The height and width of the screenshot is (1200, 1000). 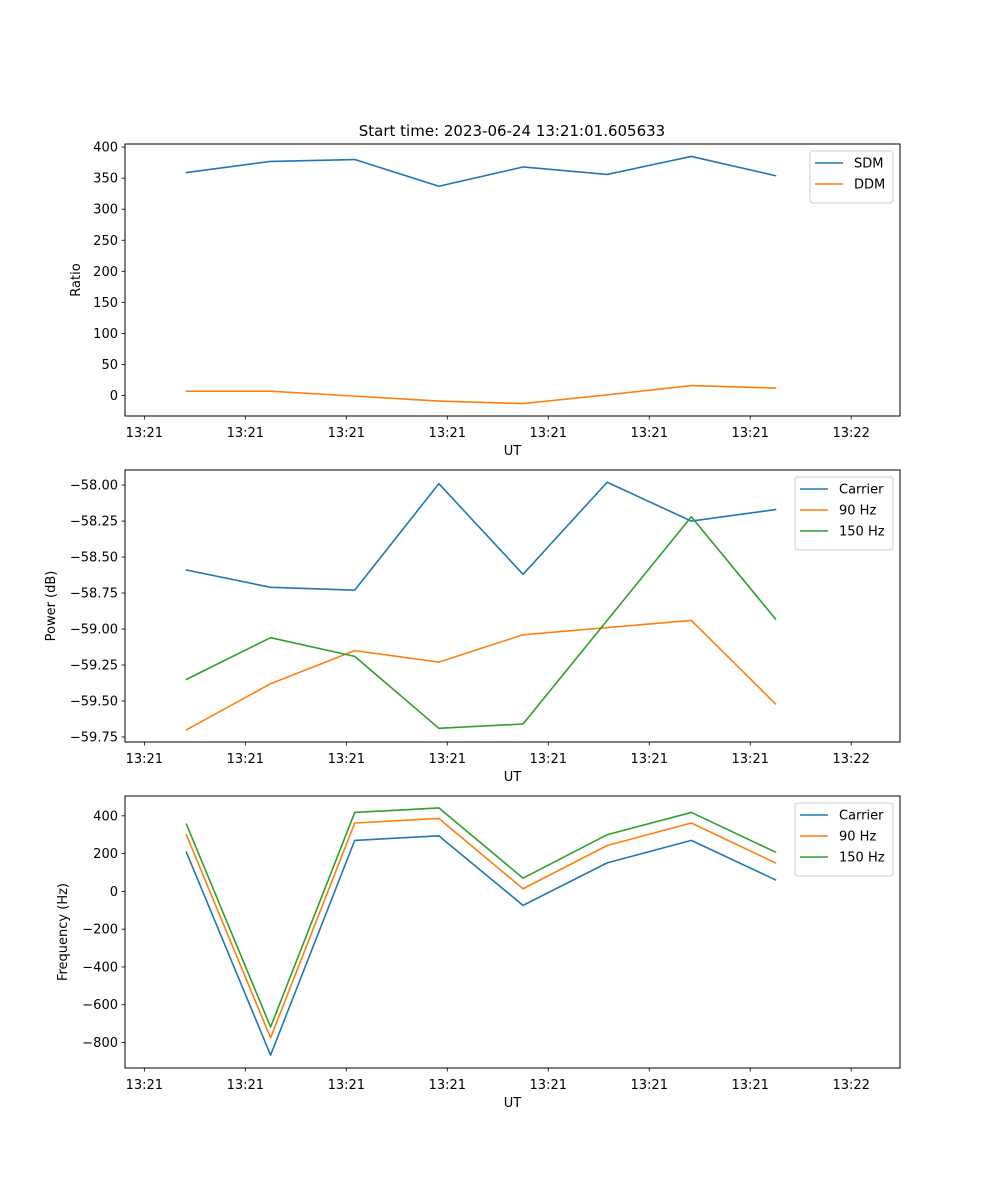 What do you see at coordinates (94, 630) in the screenshot?
I see `y-tick-label: −59.00` at bounding box center [94, 630].